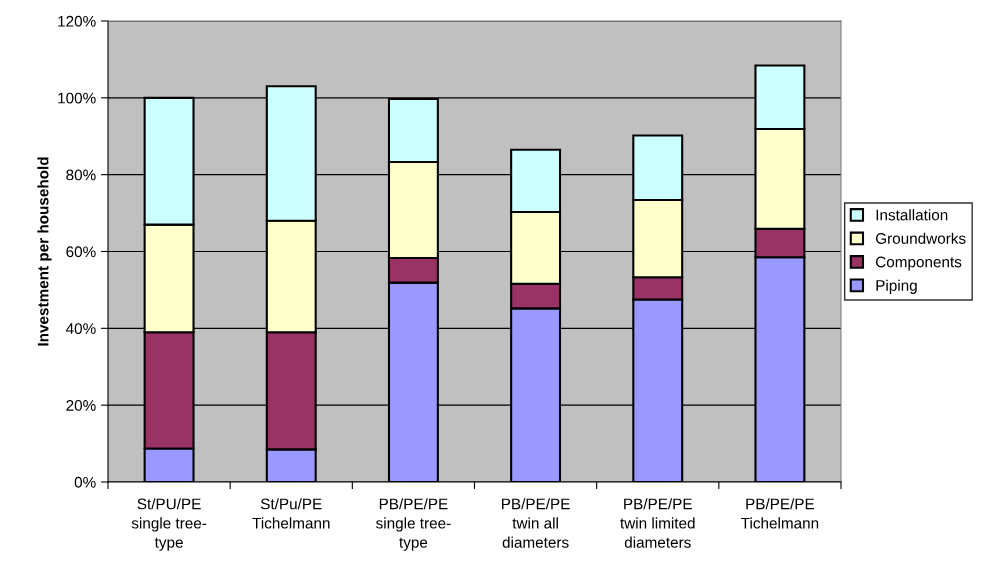 This screenshot has height=588, width=1003. Describe the element at coordinates (919, 263) in the screenshot. I see `legend-label: Components` at that location.